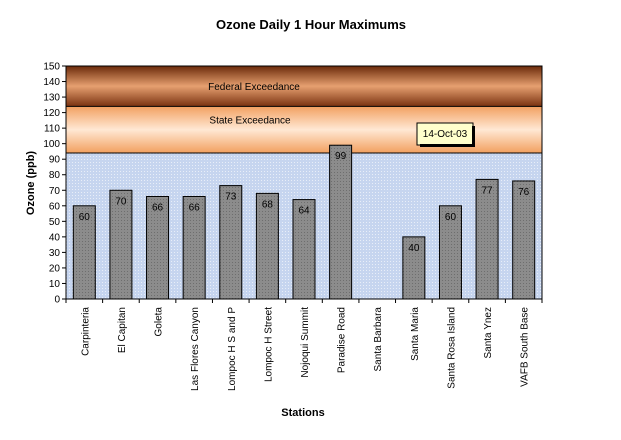  I want to click on y-tick-label: 140, so click(51, 82).